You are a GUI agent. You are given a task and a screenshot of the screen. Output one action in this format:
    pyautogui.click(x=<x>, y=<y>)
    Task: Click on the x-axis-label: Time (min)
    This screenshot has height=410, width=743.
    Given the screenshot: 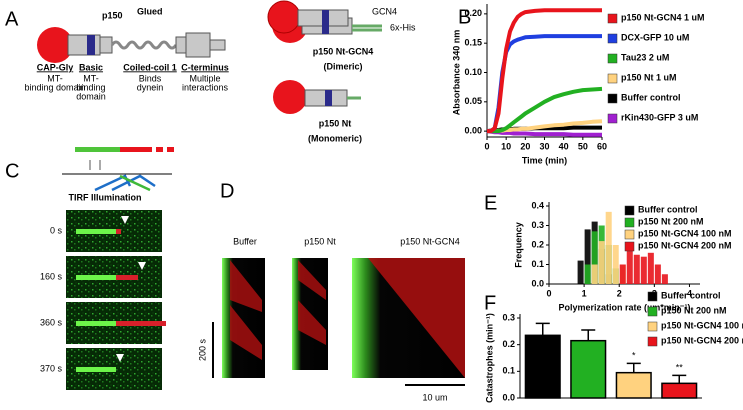 What is the action you would take?
    pyautogui.click(x=544, y=160)
    